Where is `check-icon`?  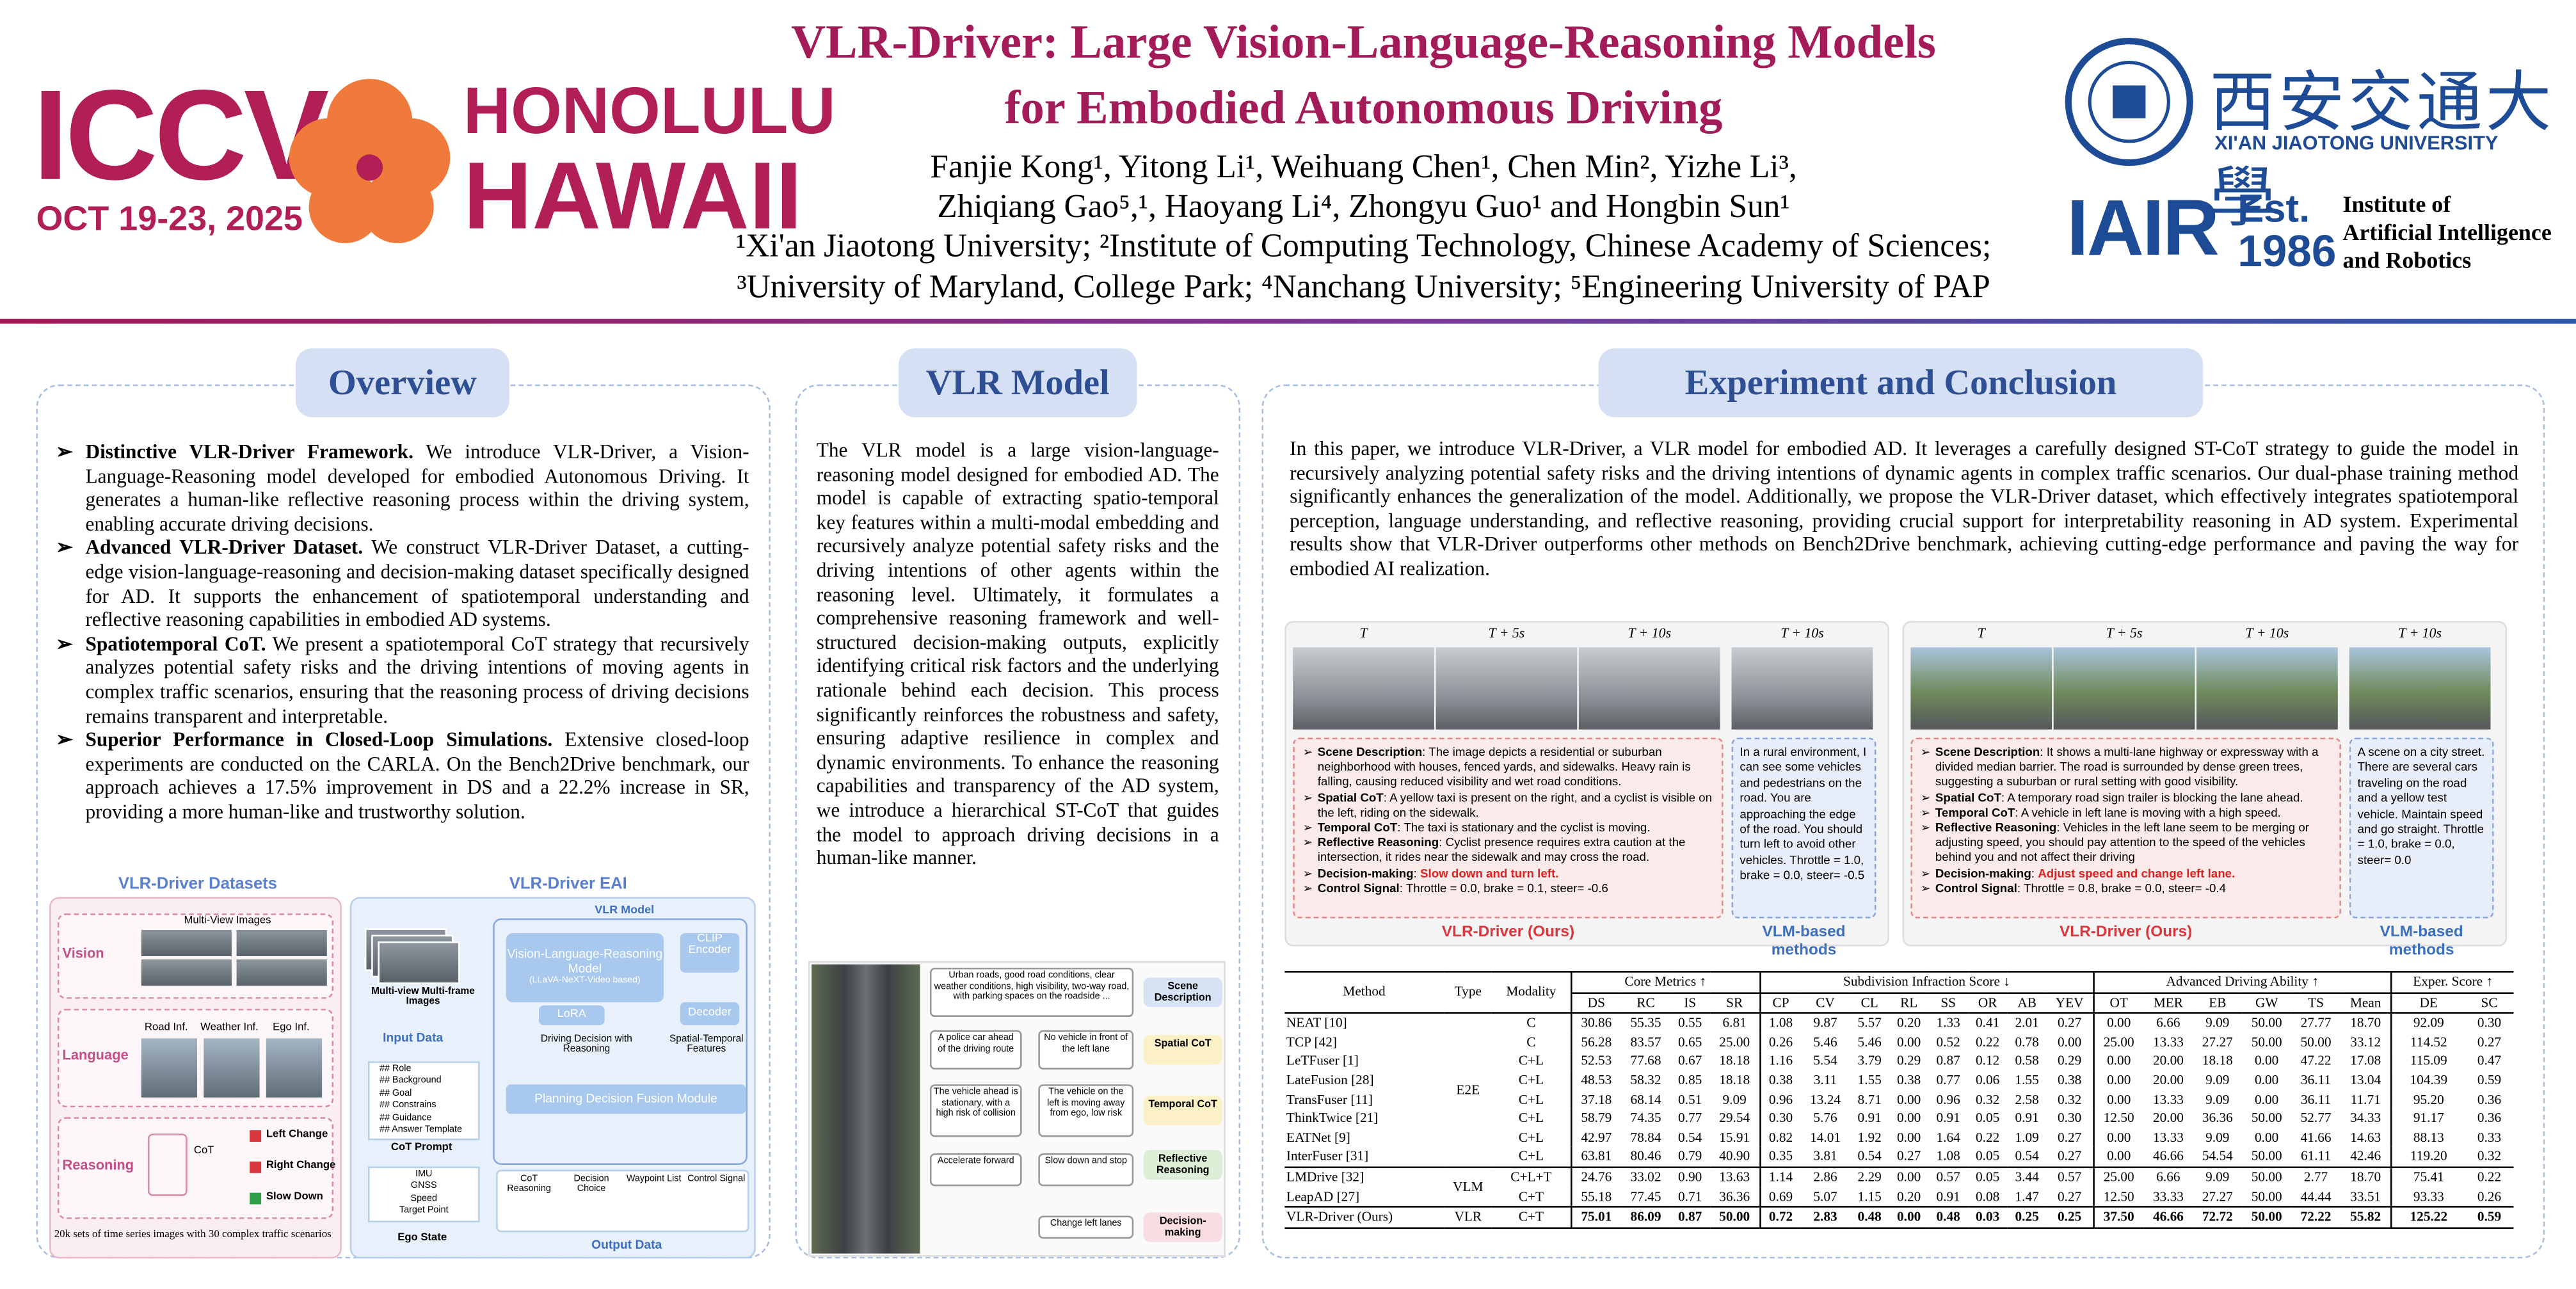 check-icon is located at coordinates (256, 1198).